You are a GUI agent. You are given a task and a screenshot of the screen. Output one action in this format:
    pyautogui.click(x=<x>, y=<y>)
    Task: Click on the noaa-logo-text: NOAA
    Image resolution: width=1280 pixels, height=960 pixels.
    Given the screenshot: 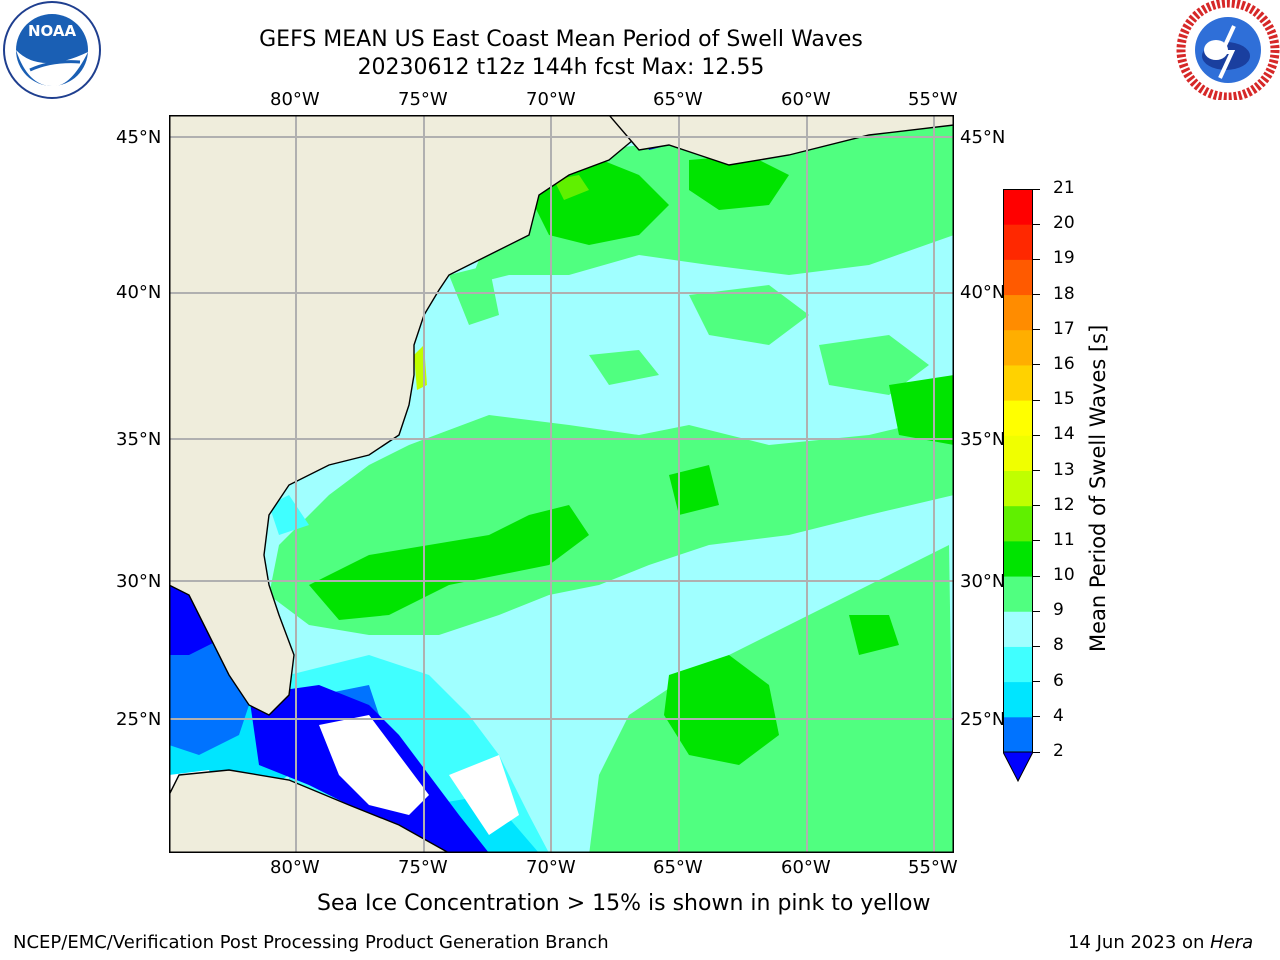 What is the action you would take?
    pyautogui.click(x=52, y=31)
    